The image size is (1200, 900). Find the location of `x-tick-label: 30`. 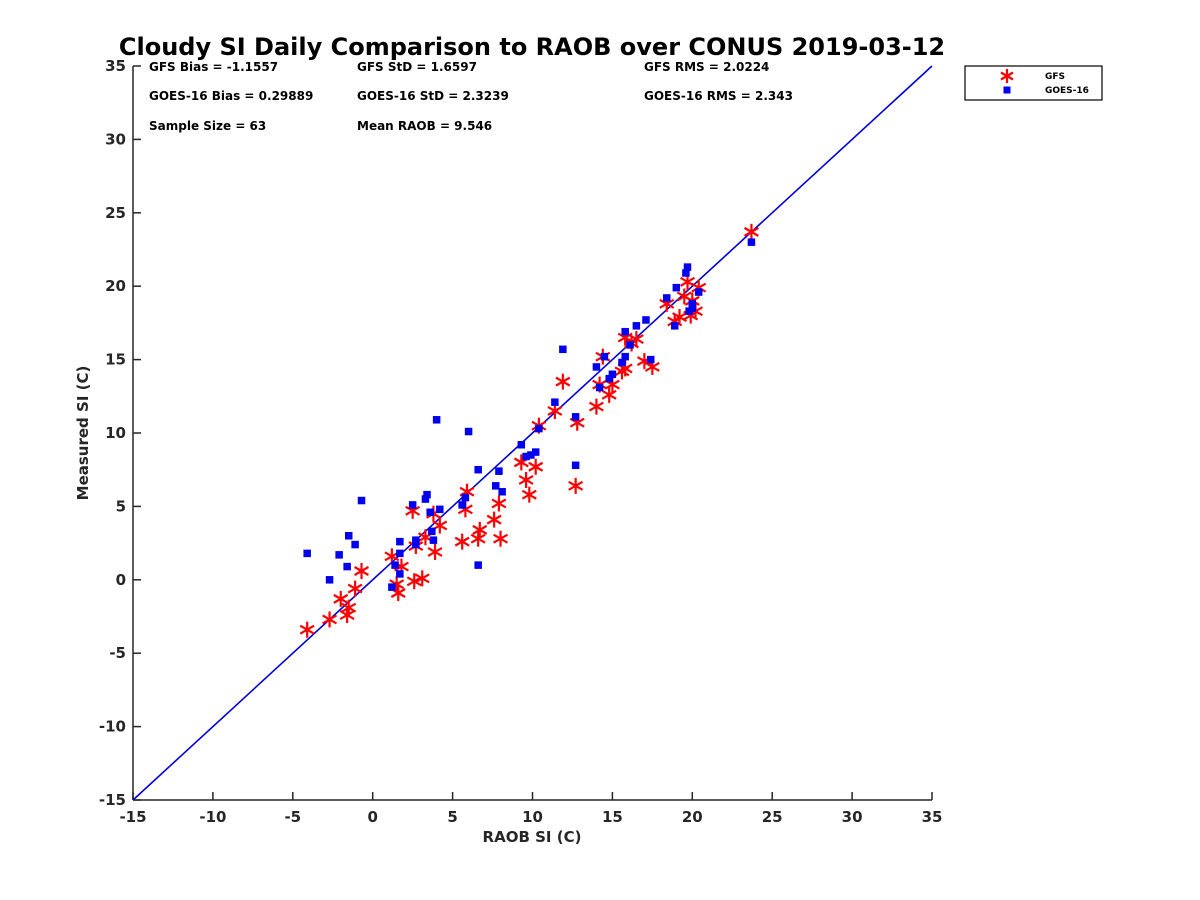

x-tick-label: 30 is located at coordinates (852, 817).